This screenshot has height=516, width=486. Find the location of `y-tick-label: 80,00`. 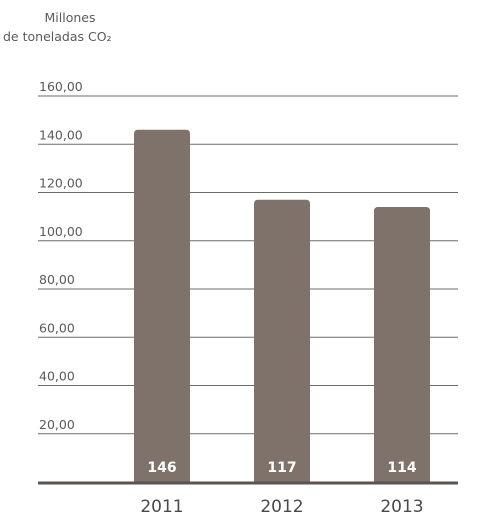

y-tick-label: 80,00 is located at coordinates (57, 279).